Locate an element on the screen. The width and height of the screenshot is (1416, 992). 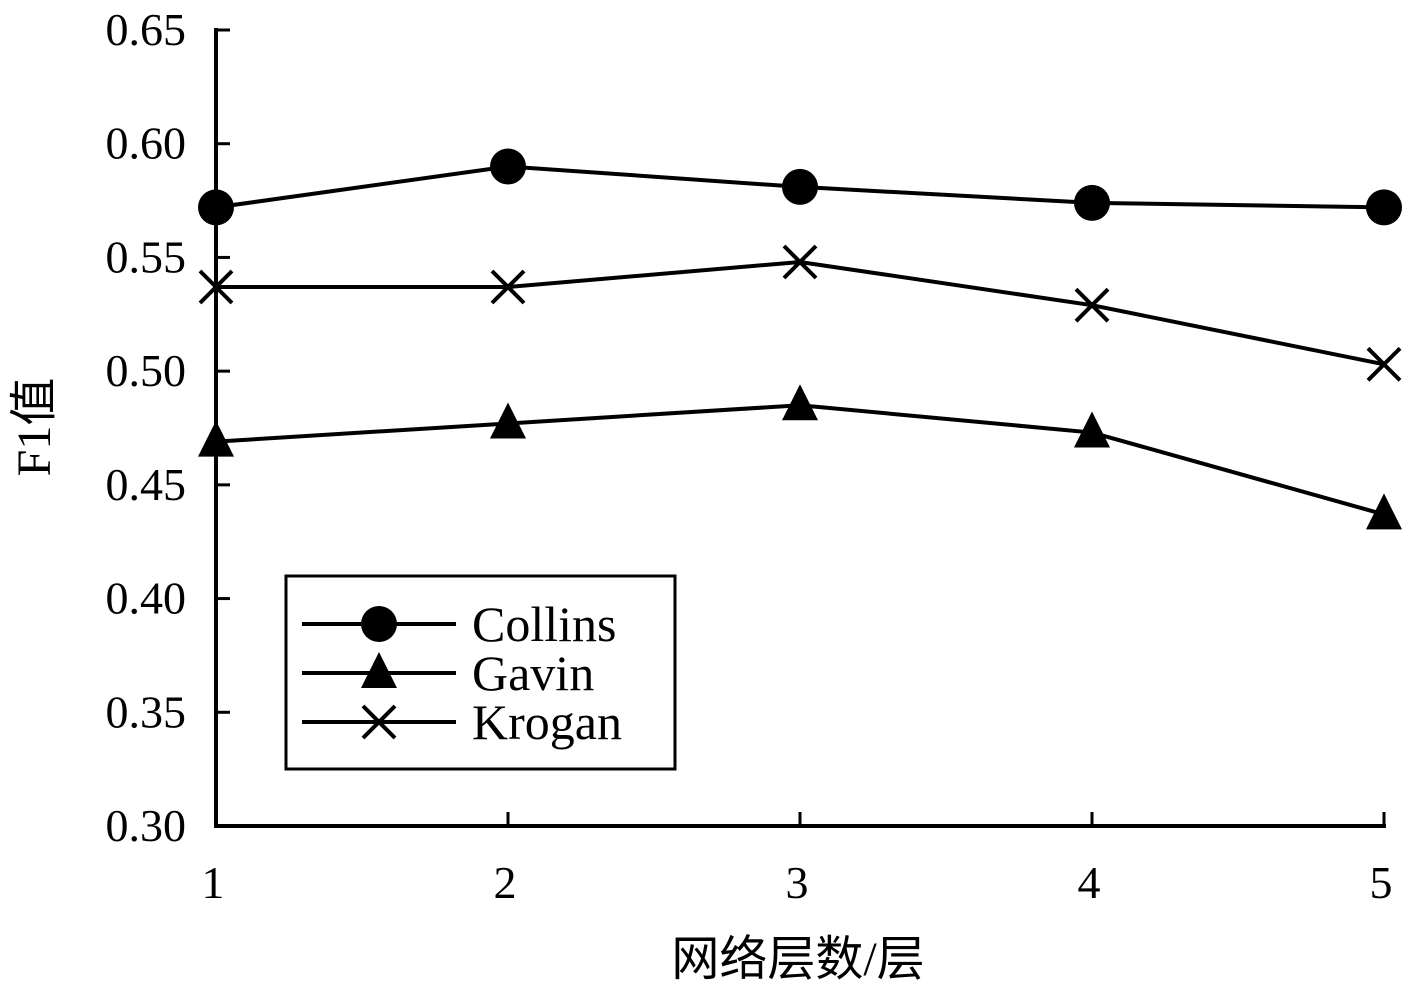
legend-label-krogan: Krogan is located at coordinates (547, 722).